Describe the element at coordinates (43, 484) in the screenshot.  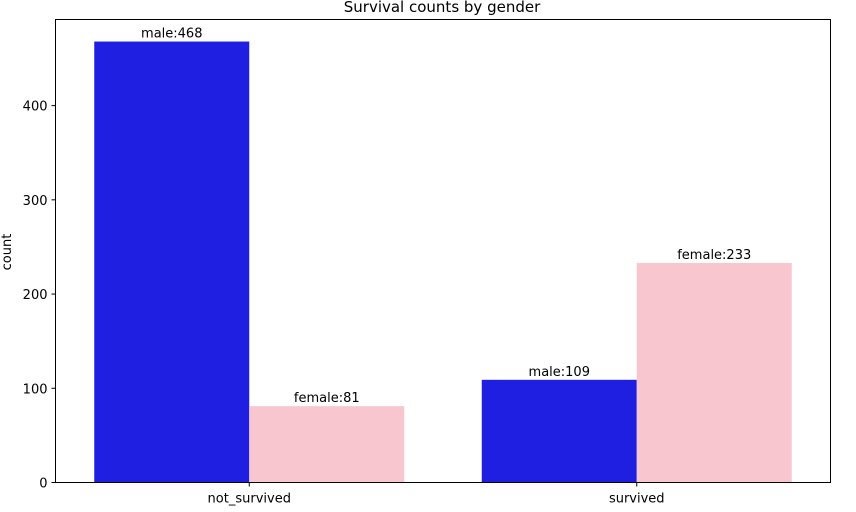
I see `y-tick-label: 0` at that location.